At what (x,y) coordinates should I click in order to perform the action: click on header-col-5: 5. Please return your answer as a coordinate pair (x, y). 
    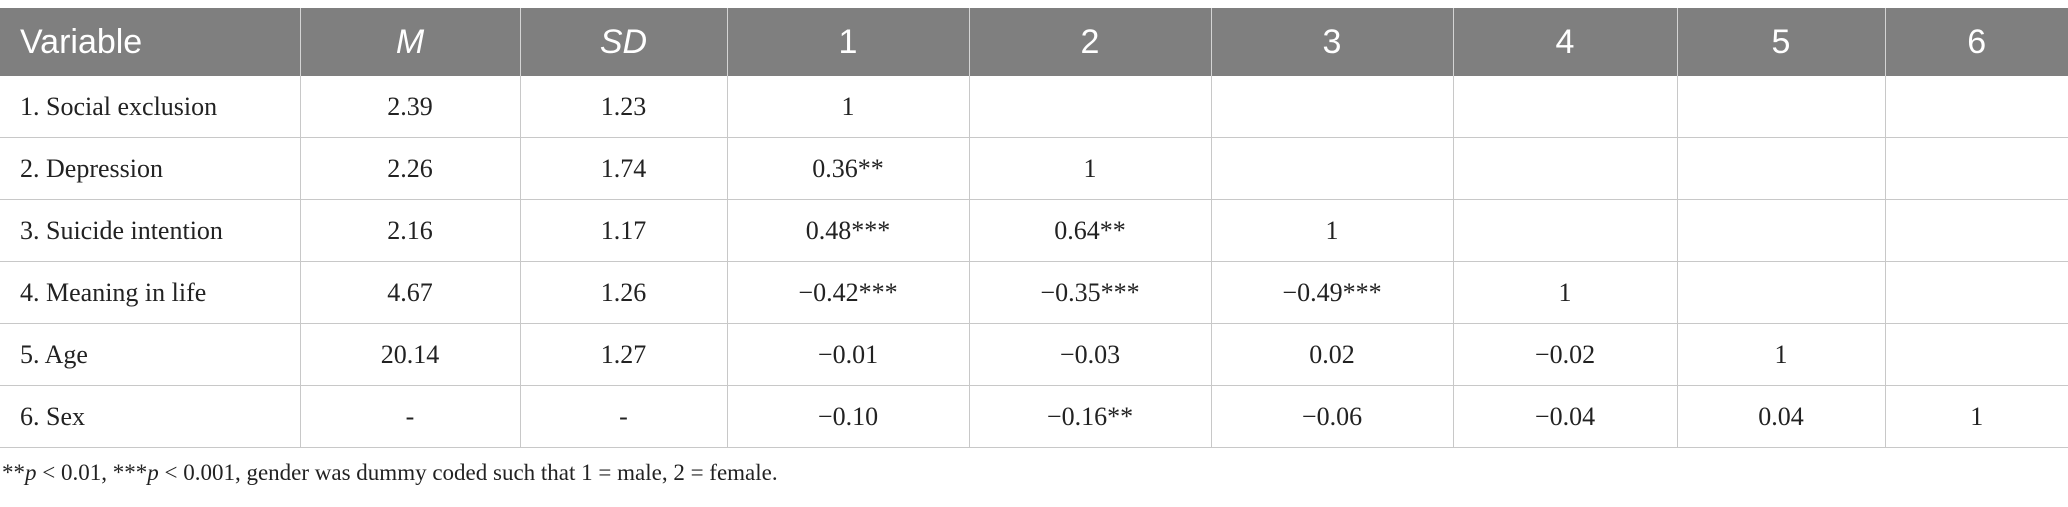
    Looking at the image, I should click on (1781, 42).